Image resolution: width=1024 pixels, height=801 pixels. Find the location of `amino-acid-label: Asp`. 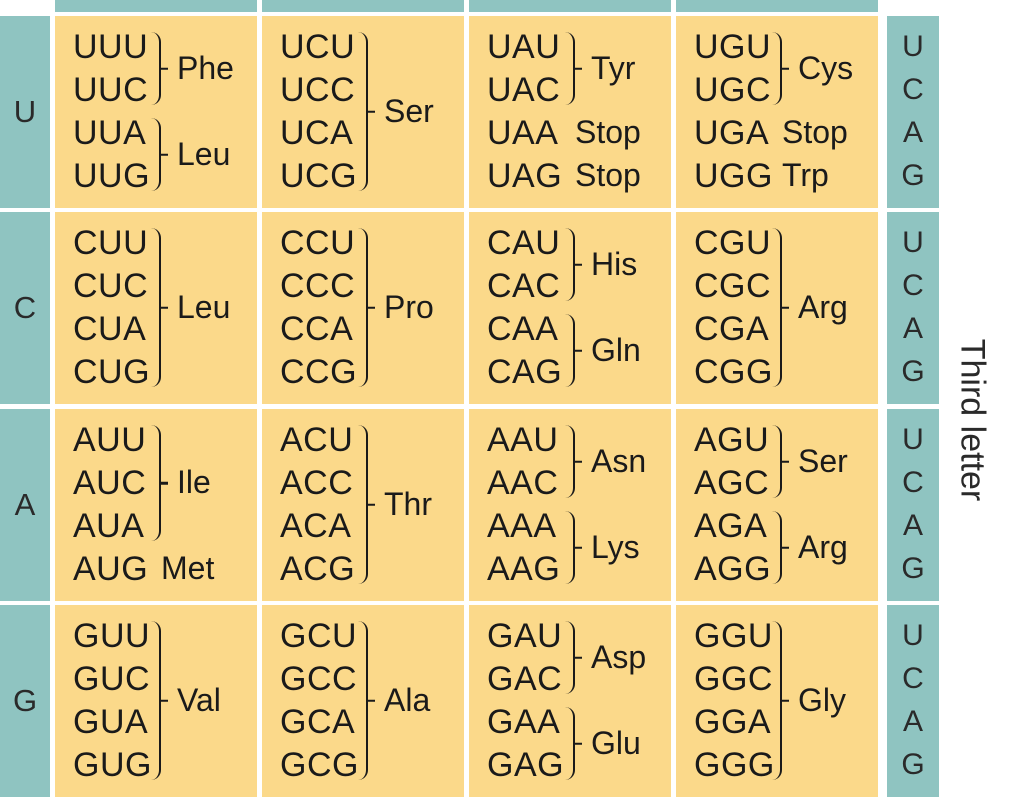

amino-acid-label: Asp is located at coordinates (619, 656).